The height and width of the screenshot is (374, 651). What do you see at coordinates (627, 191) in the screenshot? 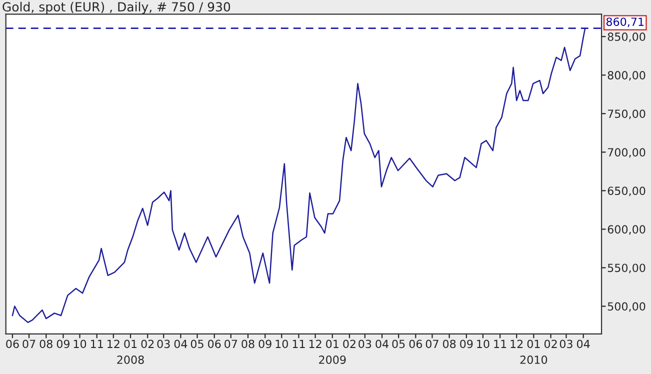
I see `y-tick-label: 650,00` at bounding box center [627, 191].